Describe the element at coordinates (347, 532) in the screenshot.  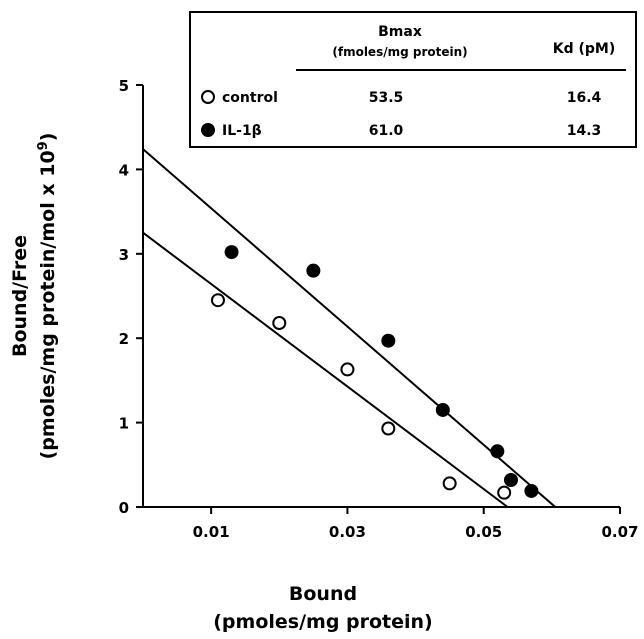
I see `x-tick-label: 0.03` at that location.